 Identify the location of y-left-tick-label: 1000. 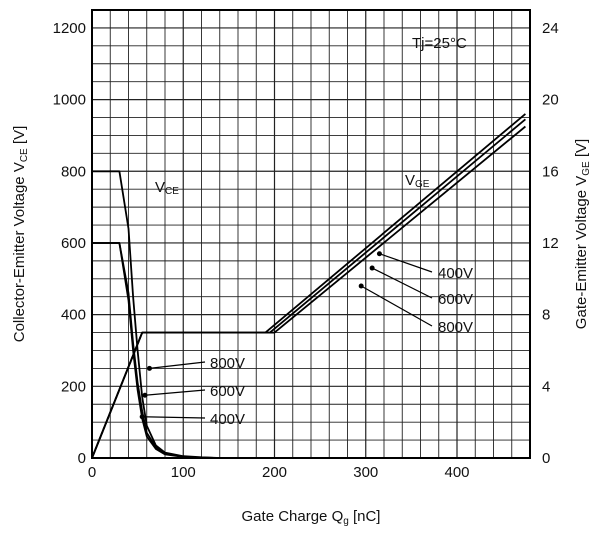
(69, 100).